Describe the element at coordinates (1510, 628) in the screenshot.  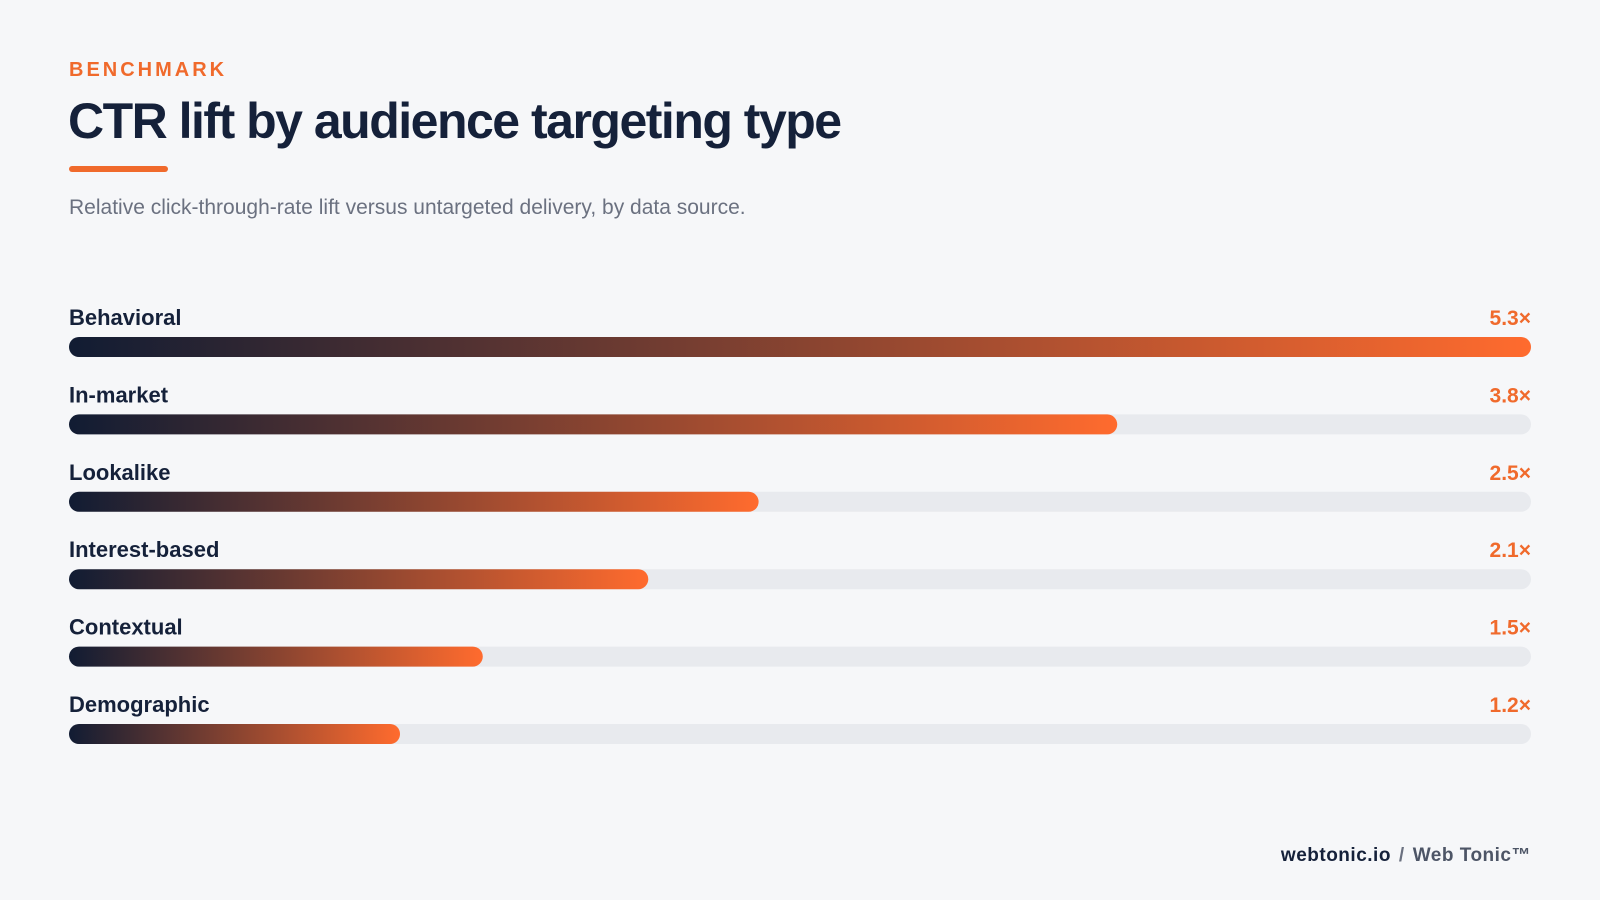
I see `bar-value-label: 1.5×` at that location.